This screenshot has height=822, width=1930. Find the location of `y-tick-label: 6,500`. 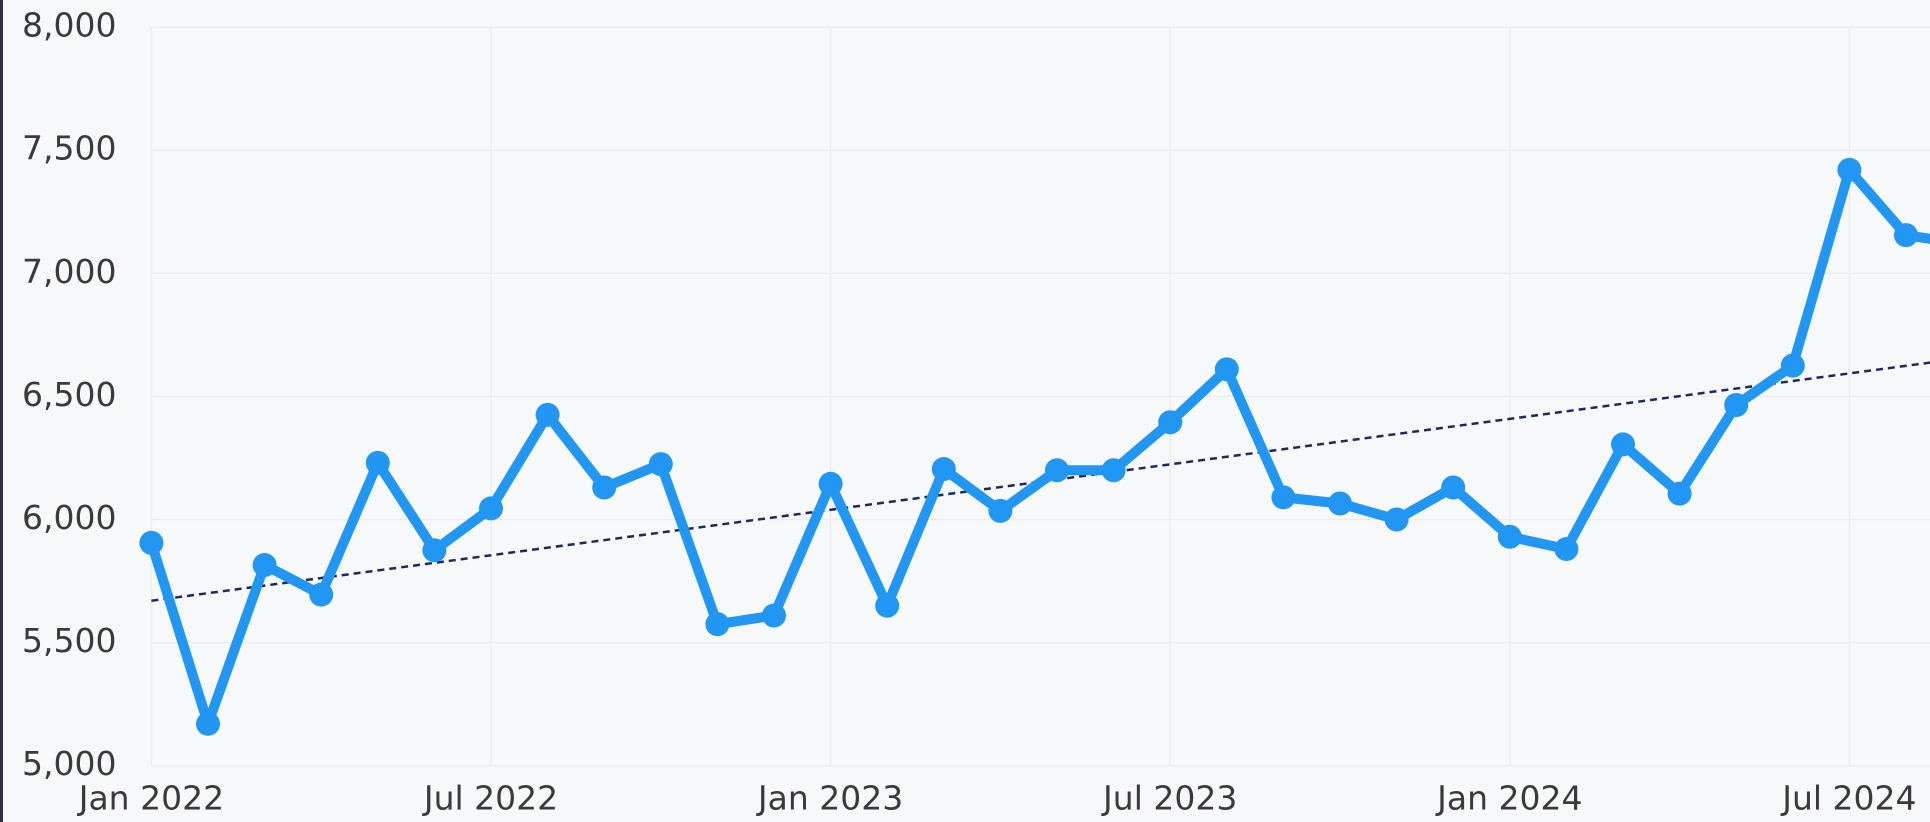

y-tick-label: 6,500 is located at coordinates (69, 394).